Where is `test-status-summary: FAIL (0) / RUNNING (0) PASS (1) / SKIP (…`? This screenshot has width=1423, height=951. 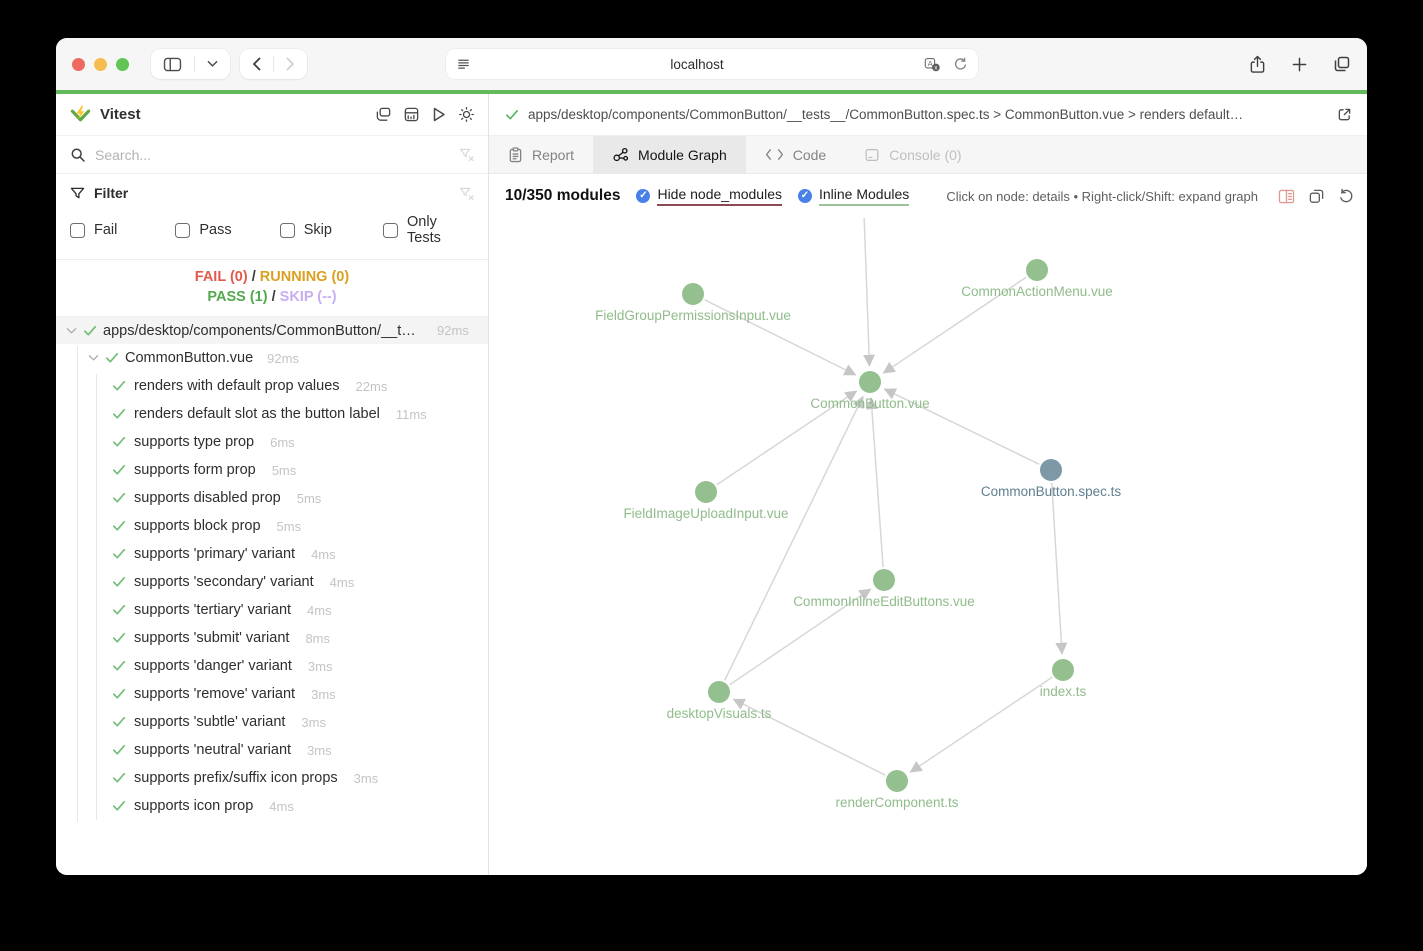
test-status-summary: FAIL (0) / RUNNING (0) PASS (1) / SKIP (… is located at coordinates (272, 288).